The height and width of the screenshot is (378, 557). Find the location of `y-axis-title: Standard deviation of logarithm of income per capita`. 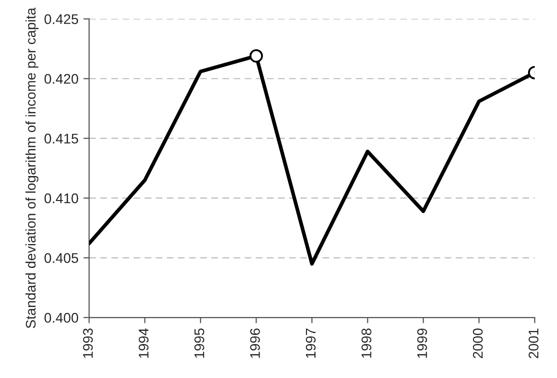

y-axis-title: Standard deviation of logarithm of income per capita is located at coordinates (31, 168).